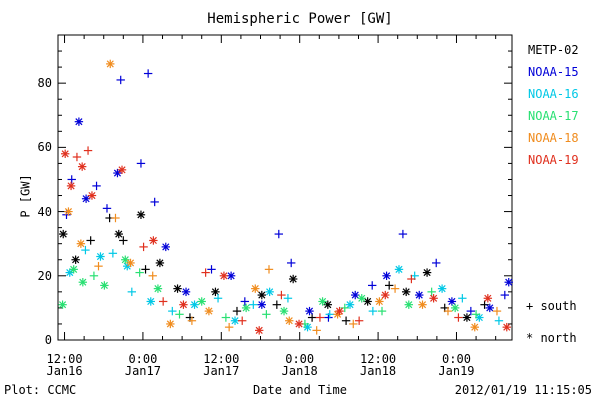 The height and width of the screenshot is (400, 600). Describe the element at coordinates (299, 371) in the screenshot. I see `x-tick-date-label: Jan18` at that location.